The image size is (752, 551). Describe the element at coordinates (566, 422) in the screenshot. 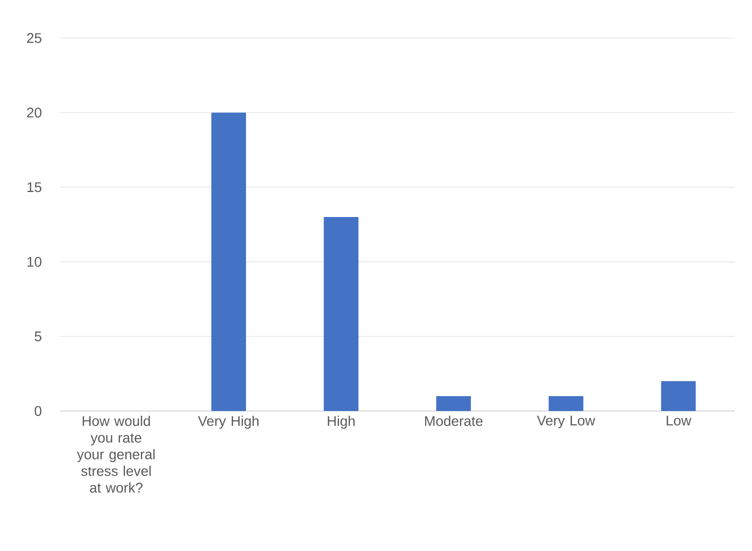

I see `x-tick-label: Very Low` at that location.